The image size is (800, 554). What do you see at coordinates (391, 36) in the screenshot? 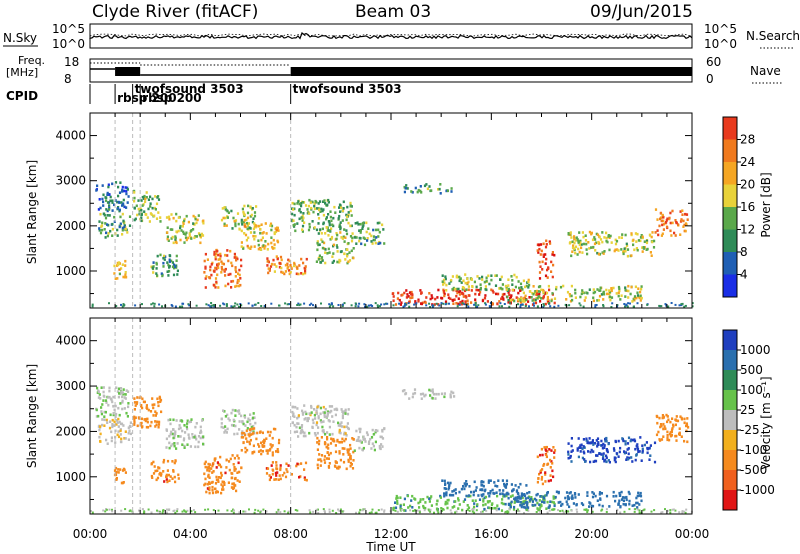
I see `noise-sky-line` at bounding box center [391, 36].